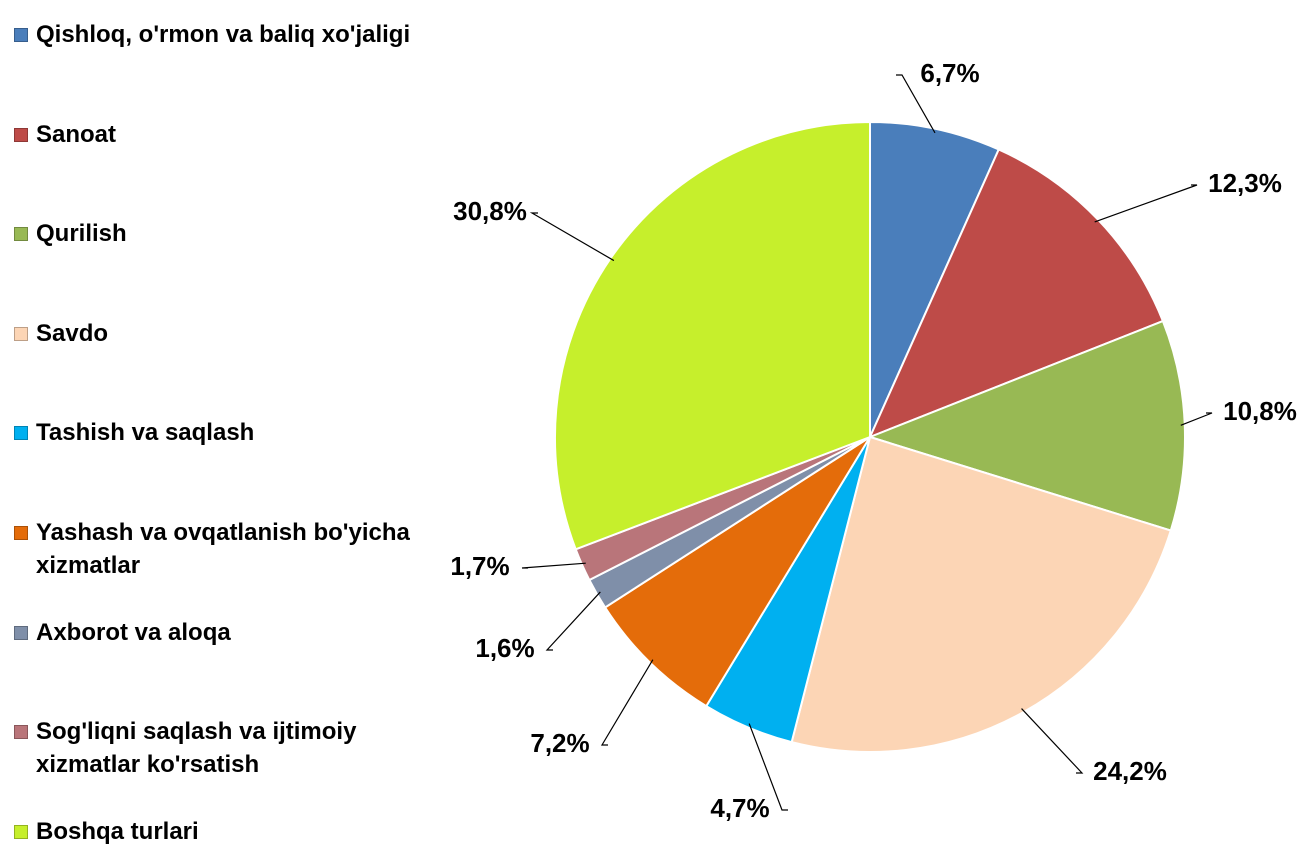 The image size is (1306, 848). What do you see at coordinates (239, 831) in the screenshot?
I see `legend-item: Boshqa turlari` at bounding box center [239, 831].